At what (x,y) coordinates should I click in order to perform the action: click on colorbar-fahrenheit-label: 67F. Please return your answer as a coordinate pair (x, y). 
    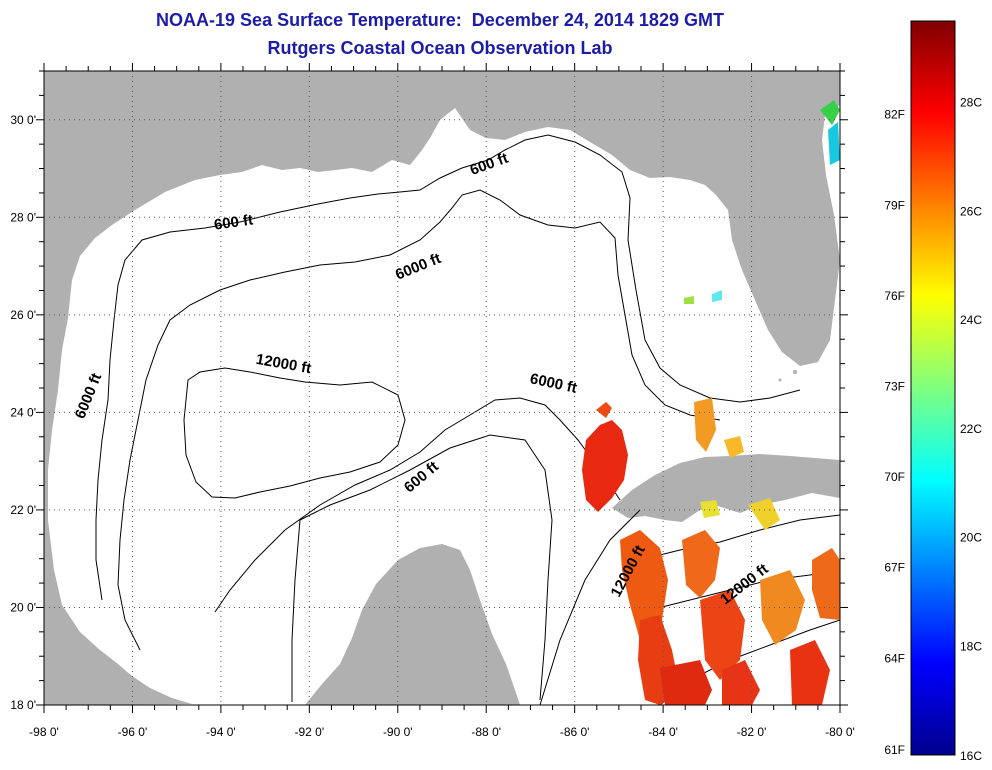
    Looking at the image, I should click on (894, 568).